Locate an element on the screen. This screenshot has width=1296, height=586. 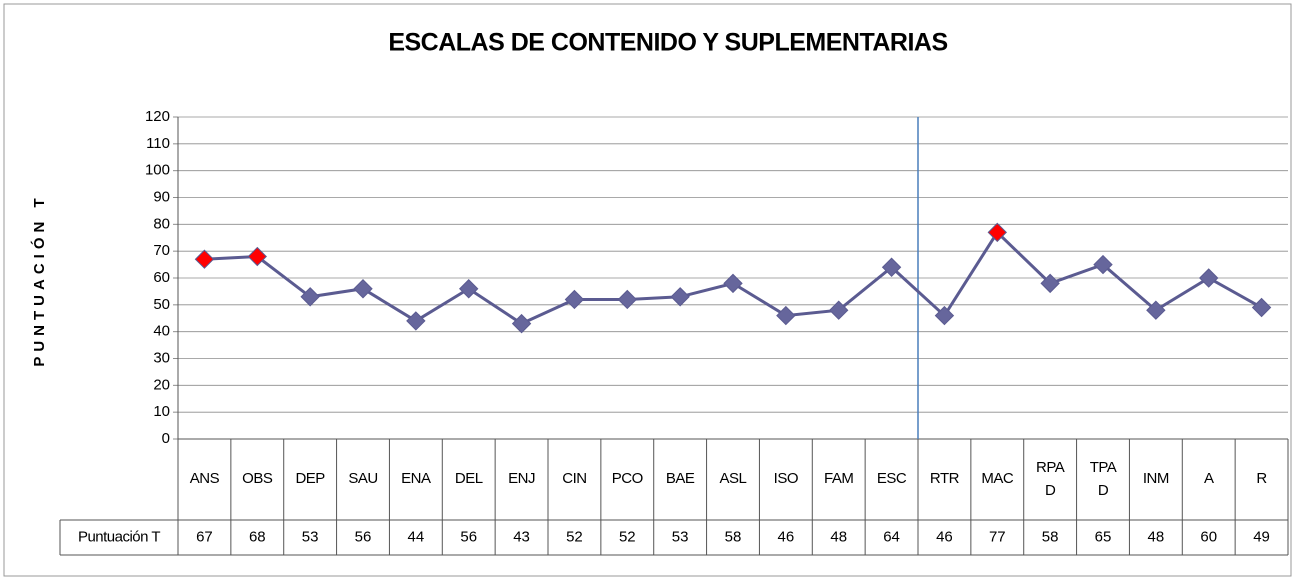
category-cell: PCO is located at coordinates (627, 479).